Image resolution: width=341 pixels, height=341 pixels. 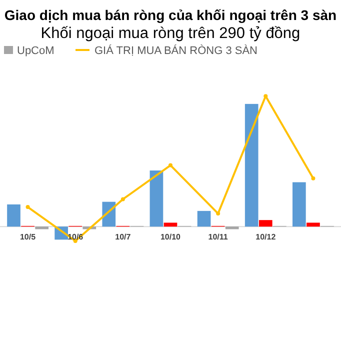 I want to click on x-tick-label: 10/12, so click(x=266, y=237).